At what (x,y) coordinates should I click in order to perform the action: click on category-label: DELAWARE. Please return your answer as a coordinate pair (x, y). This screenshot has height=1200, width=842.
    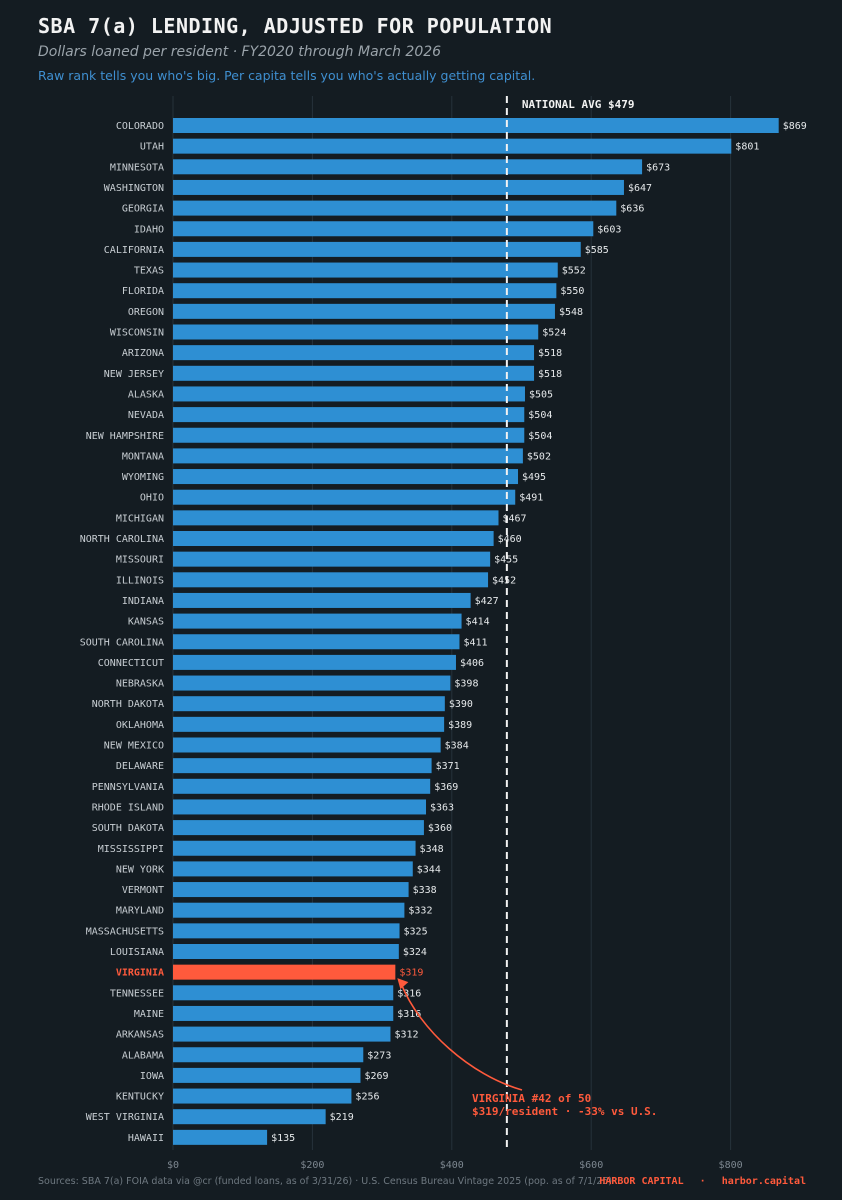
    Looking at the image, I should click on (140, 766).